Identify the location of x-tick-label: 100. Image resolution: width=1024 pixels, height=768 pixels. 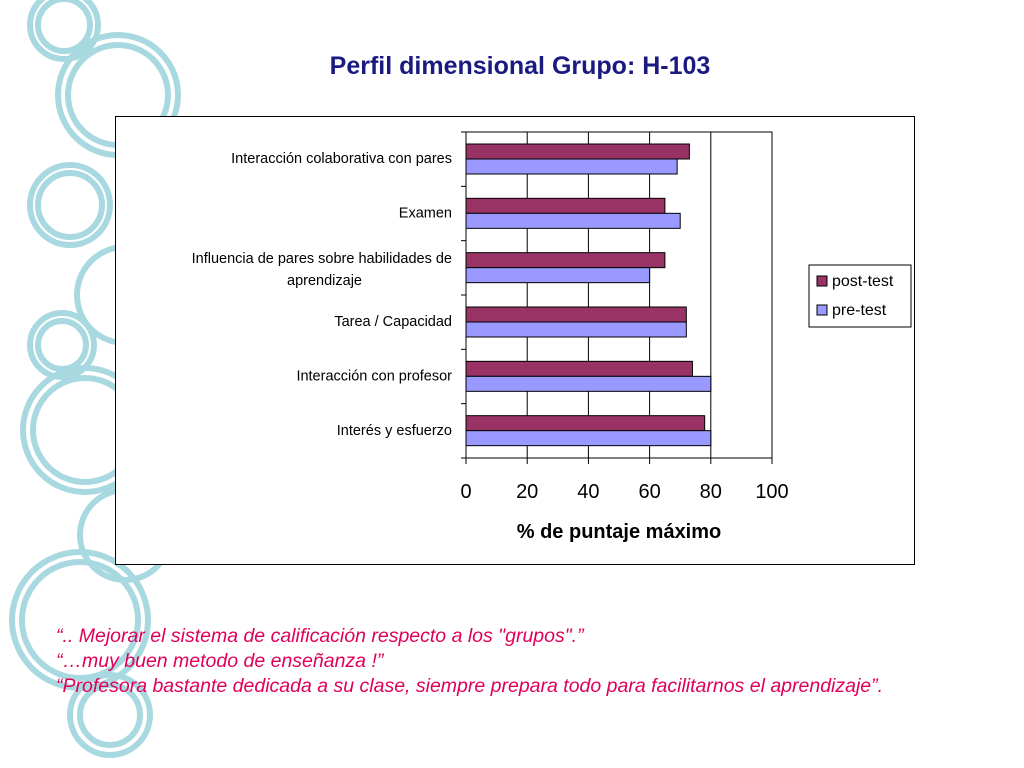
(771, 492).